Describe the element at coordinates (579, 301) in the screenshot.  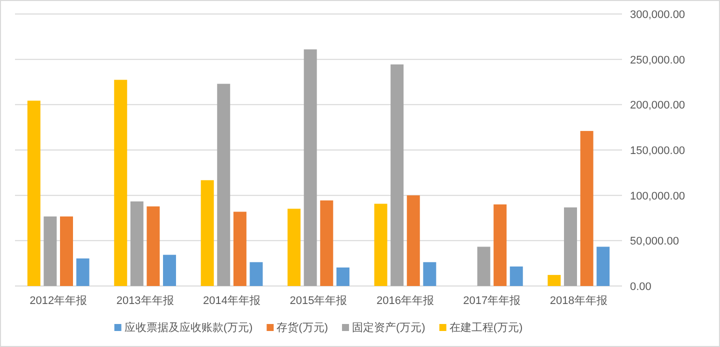
I see `x-tick-label: 2018年年报` at that location.